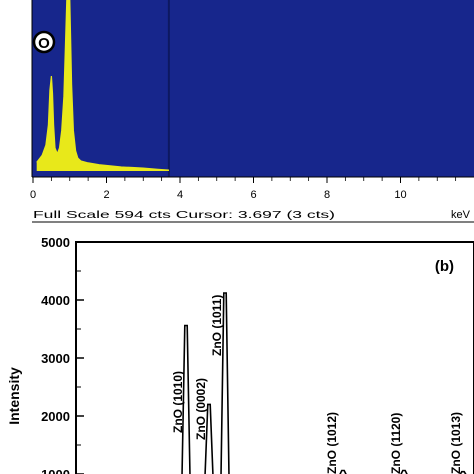 The height and width of the screenshot is (474, 474). What do you see at coordinates (55, 300) in the screenshot?
I see `xrd-y-tick-label: 4000` at bounding box center [55, 300].